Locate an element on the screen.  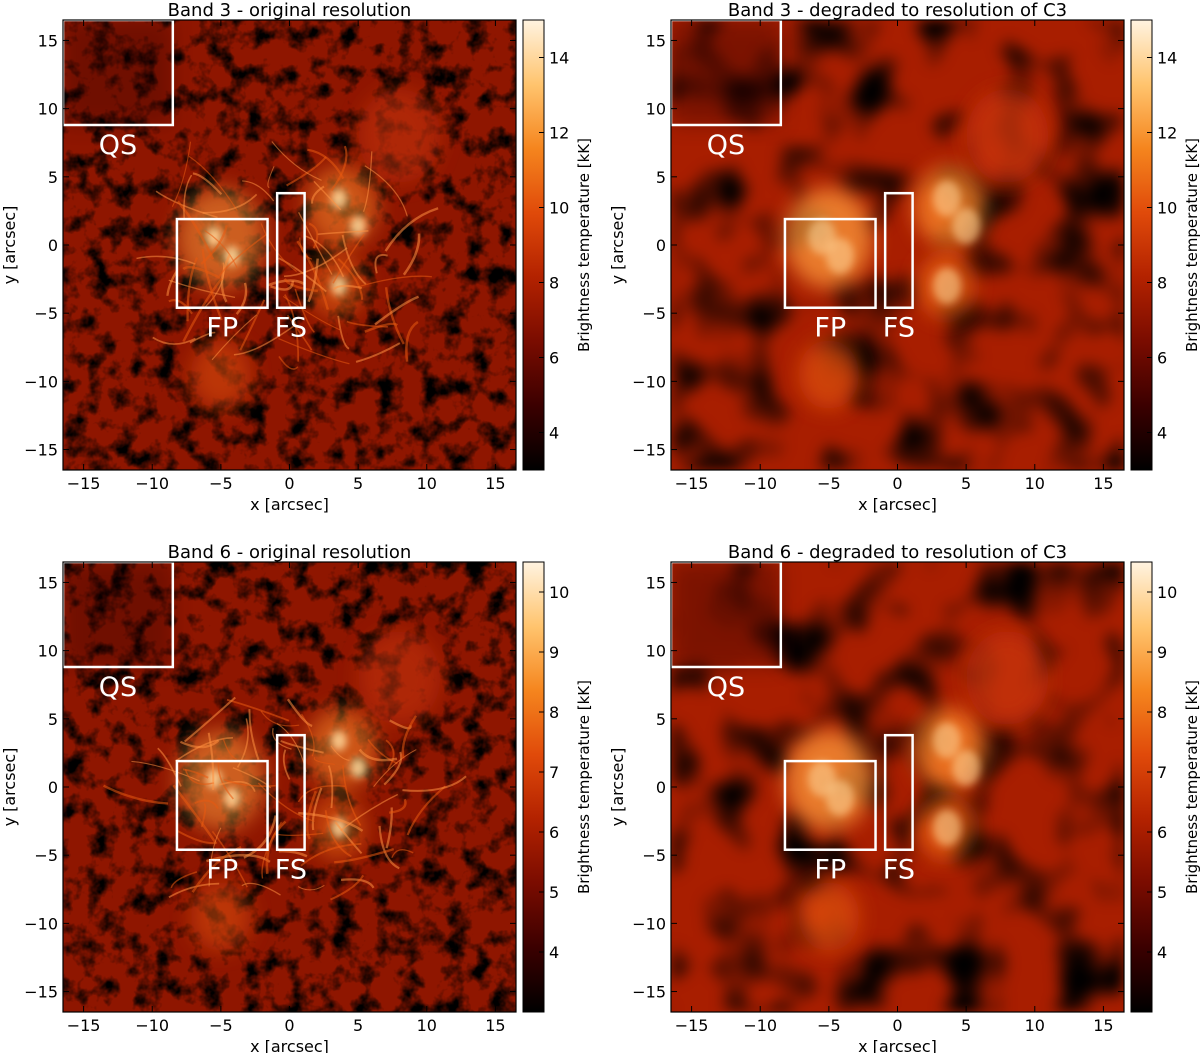
panel-title: Band 6 - degraded to resolution of C3 is located at coordinates (897, 552).